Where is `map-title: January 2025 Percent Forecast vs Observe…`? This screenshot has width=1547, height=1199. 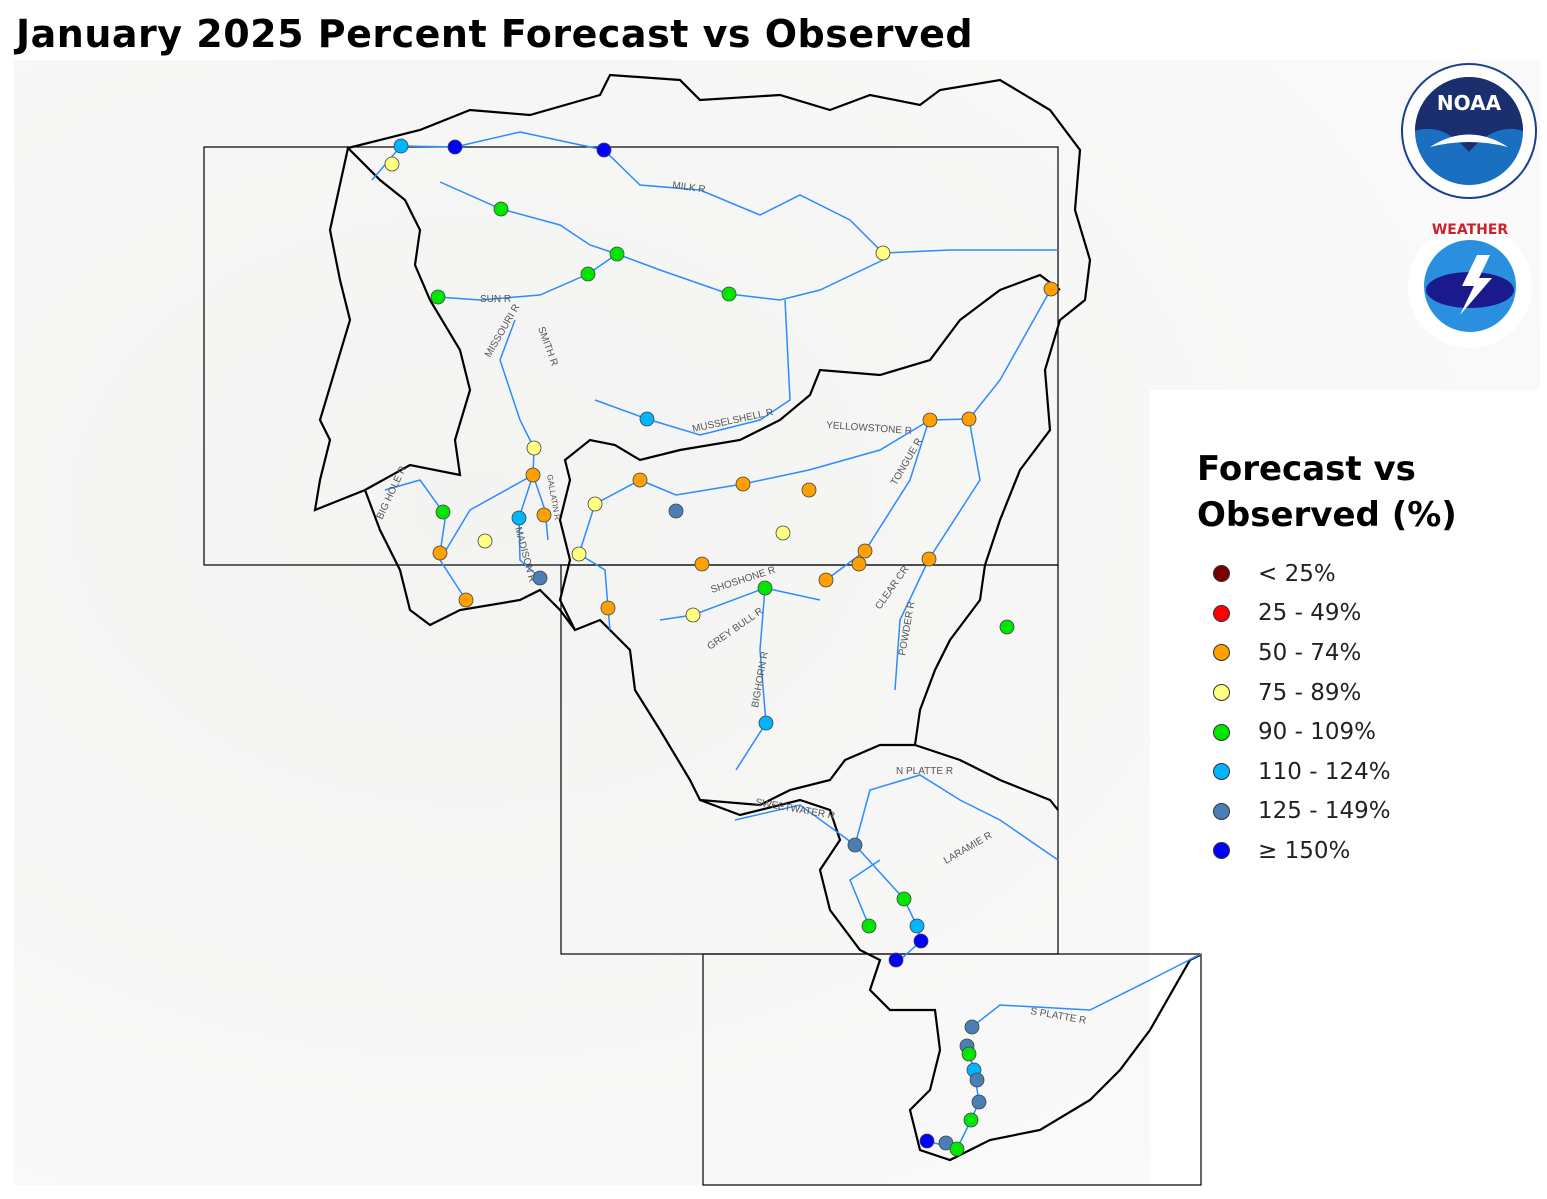 map-title: January 2025 Percent Forecast vs Observe… is located at coordinates (495, 34).